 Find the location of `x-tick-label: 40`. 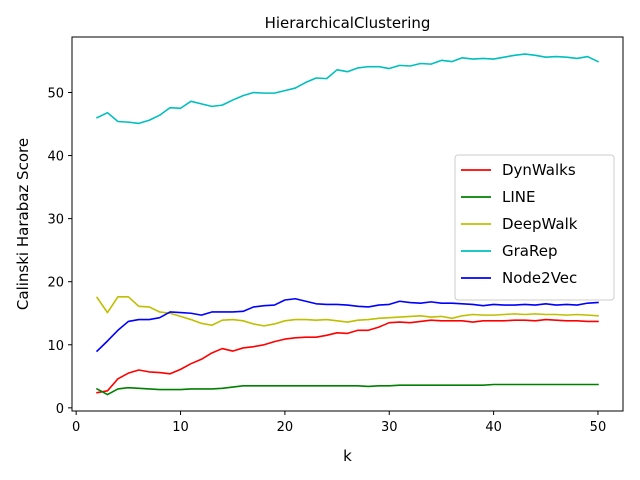

x-tick-label: 40 is located at coordinates (493, 427).